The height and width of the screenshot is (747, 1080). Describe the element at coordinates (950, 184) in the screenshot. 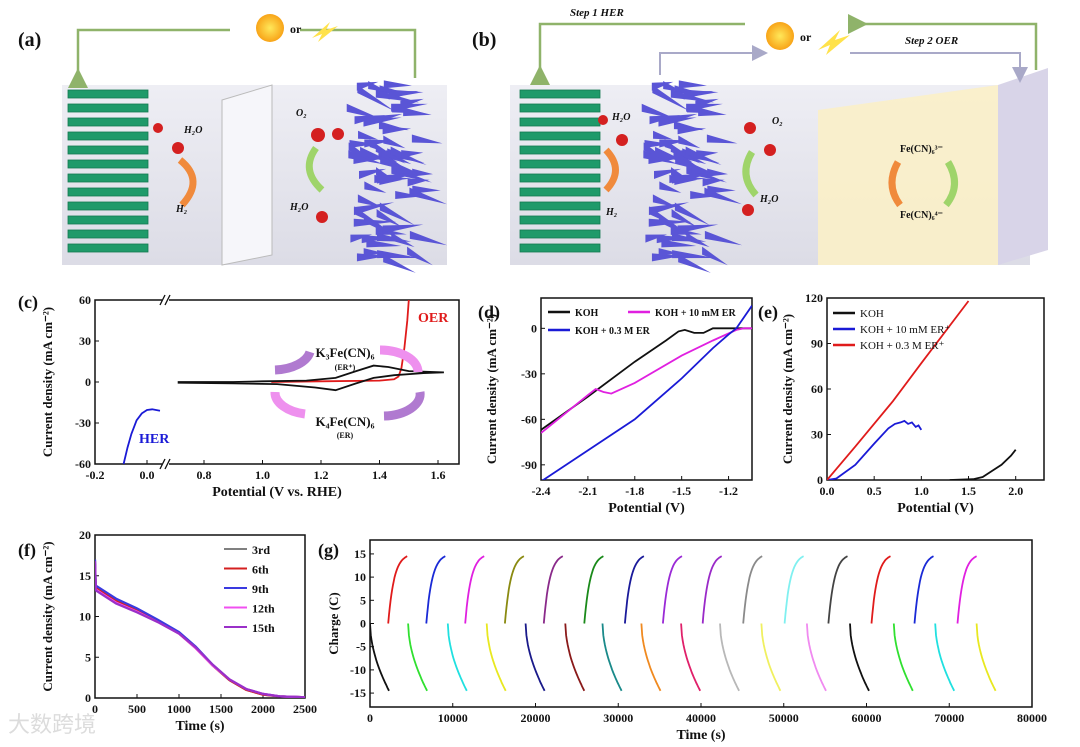

I see `reduction-arrow` at that location.